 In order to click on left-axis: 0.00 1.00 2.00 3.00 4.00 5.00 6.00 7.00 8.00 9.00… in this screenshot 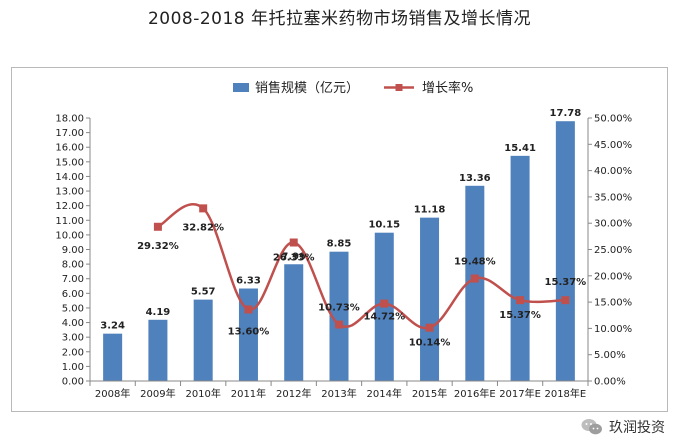, I will do `click(73, 251)`.